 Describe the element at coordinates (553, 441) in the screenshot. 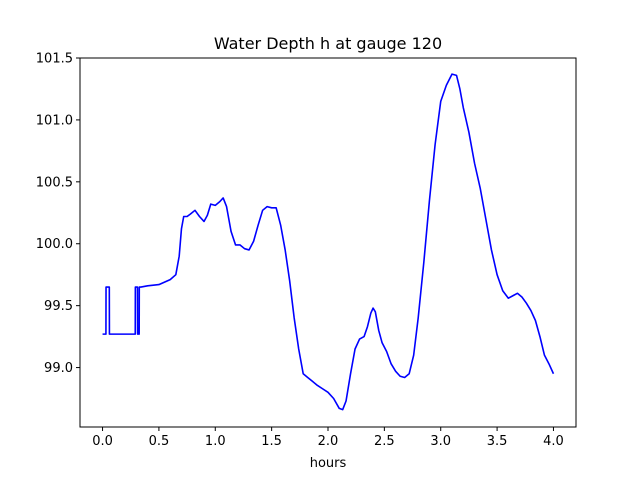

I see `x-tick-label: 4.0` at that location.